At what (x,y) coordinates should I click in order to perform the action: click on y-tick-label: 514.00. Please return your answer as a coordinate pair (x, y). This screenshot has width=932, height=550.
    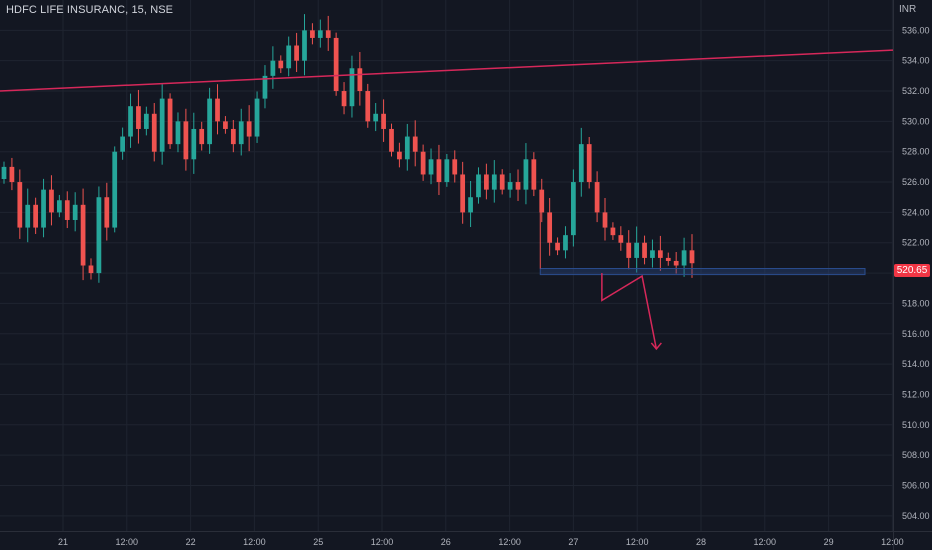
    Looking at the image, I should click on (916, 364).